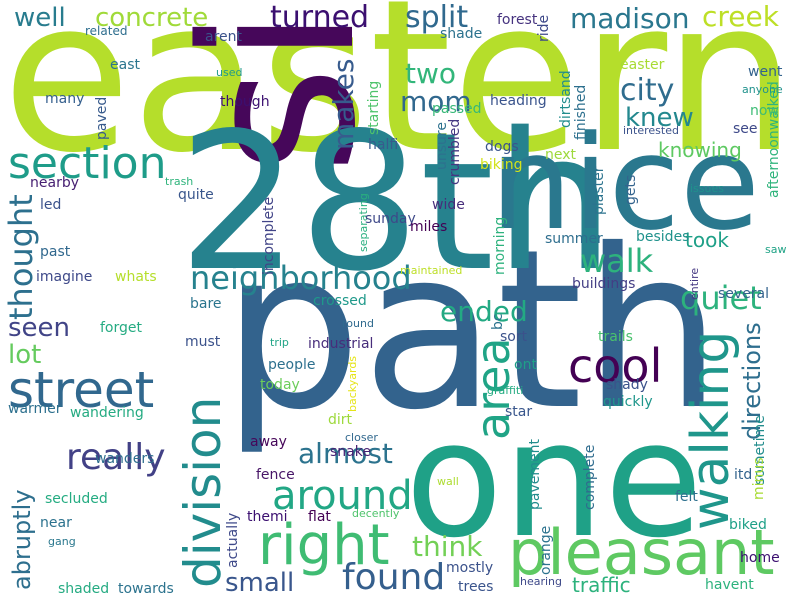 This screenshot has width=800, height=600. What do you see at coordinates (301, 278) in the screenshot?
I see `word-neighborhood: neighborhood` at bounding box center [301, 278].